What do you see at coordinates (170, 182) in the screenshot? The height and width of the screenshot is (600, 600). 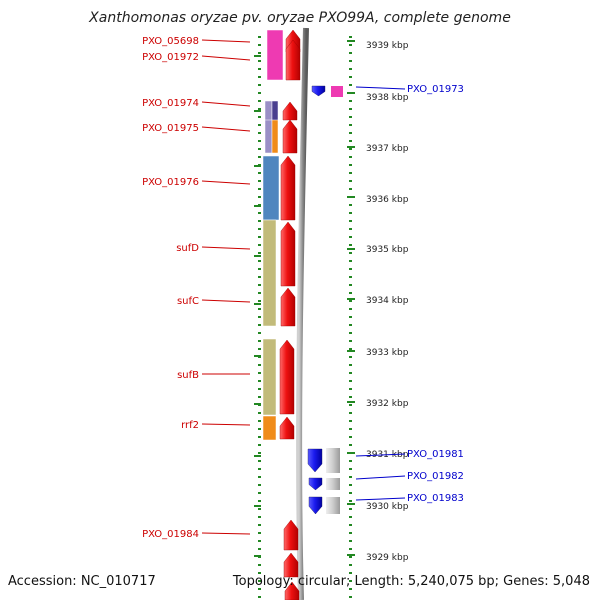 I see `forward-gene-label: PXO_01976` at bounding box center [170, 182].